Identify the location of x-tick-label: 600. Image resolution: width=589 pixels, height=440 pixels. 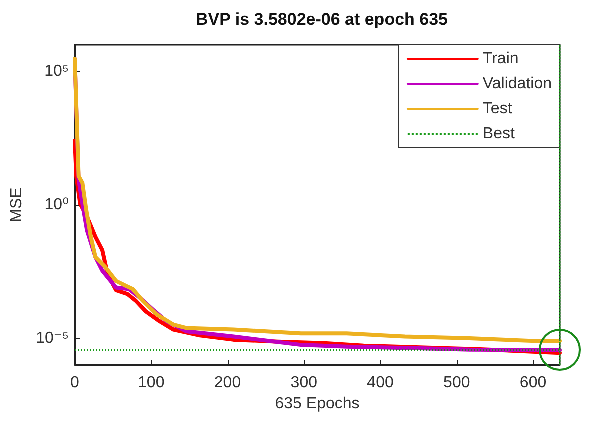
(533, 383).